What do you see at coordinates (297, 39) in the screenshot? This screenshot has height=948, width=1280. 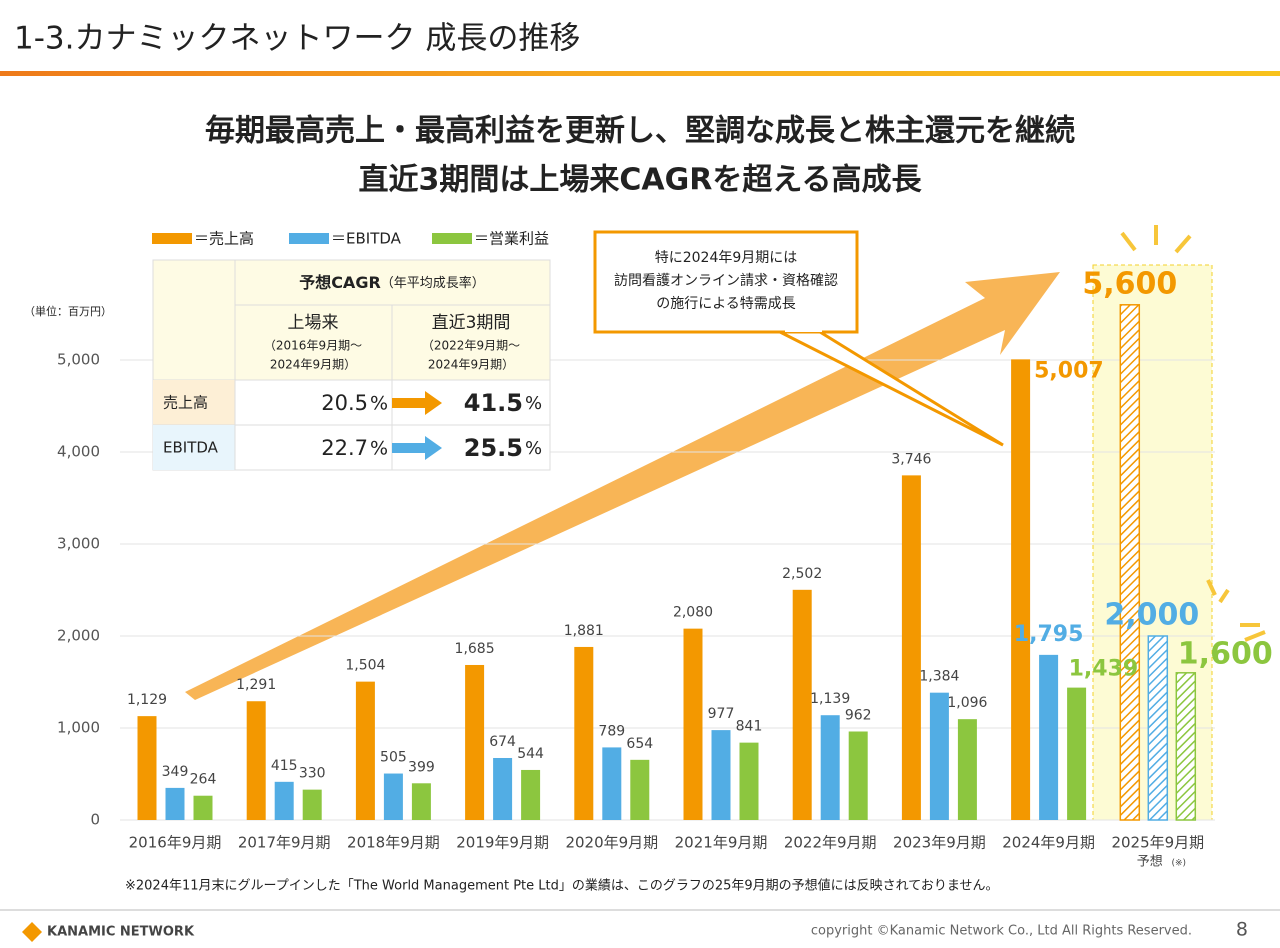 I see `page-title: 1-3.カナミックネットワーク 成長の推移` at bounding box center [297, 39].